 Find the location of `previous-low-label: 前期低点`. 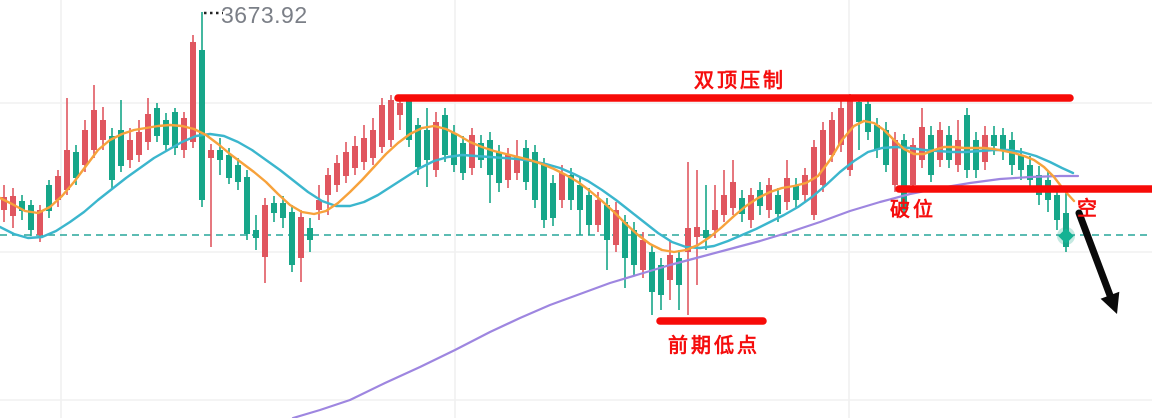

previous-low-label: 前期低点 is located at coordinates (714, 346).